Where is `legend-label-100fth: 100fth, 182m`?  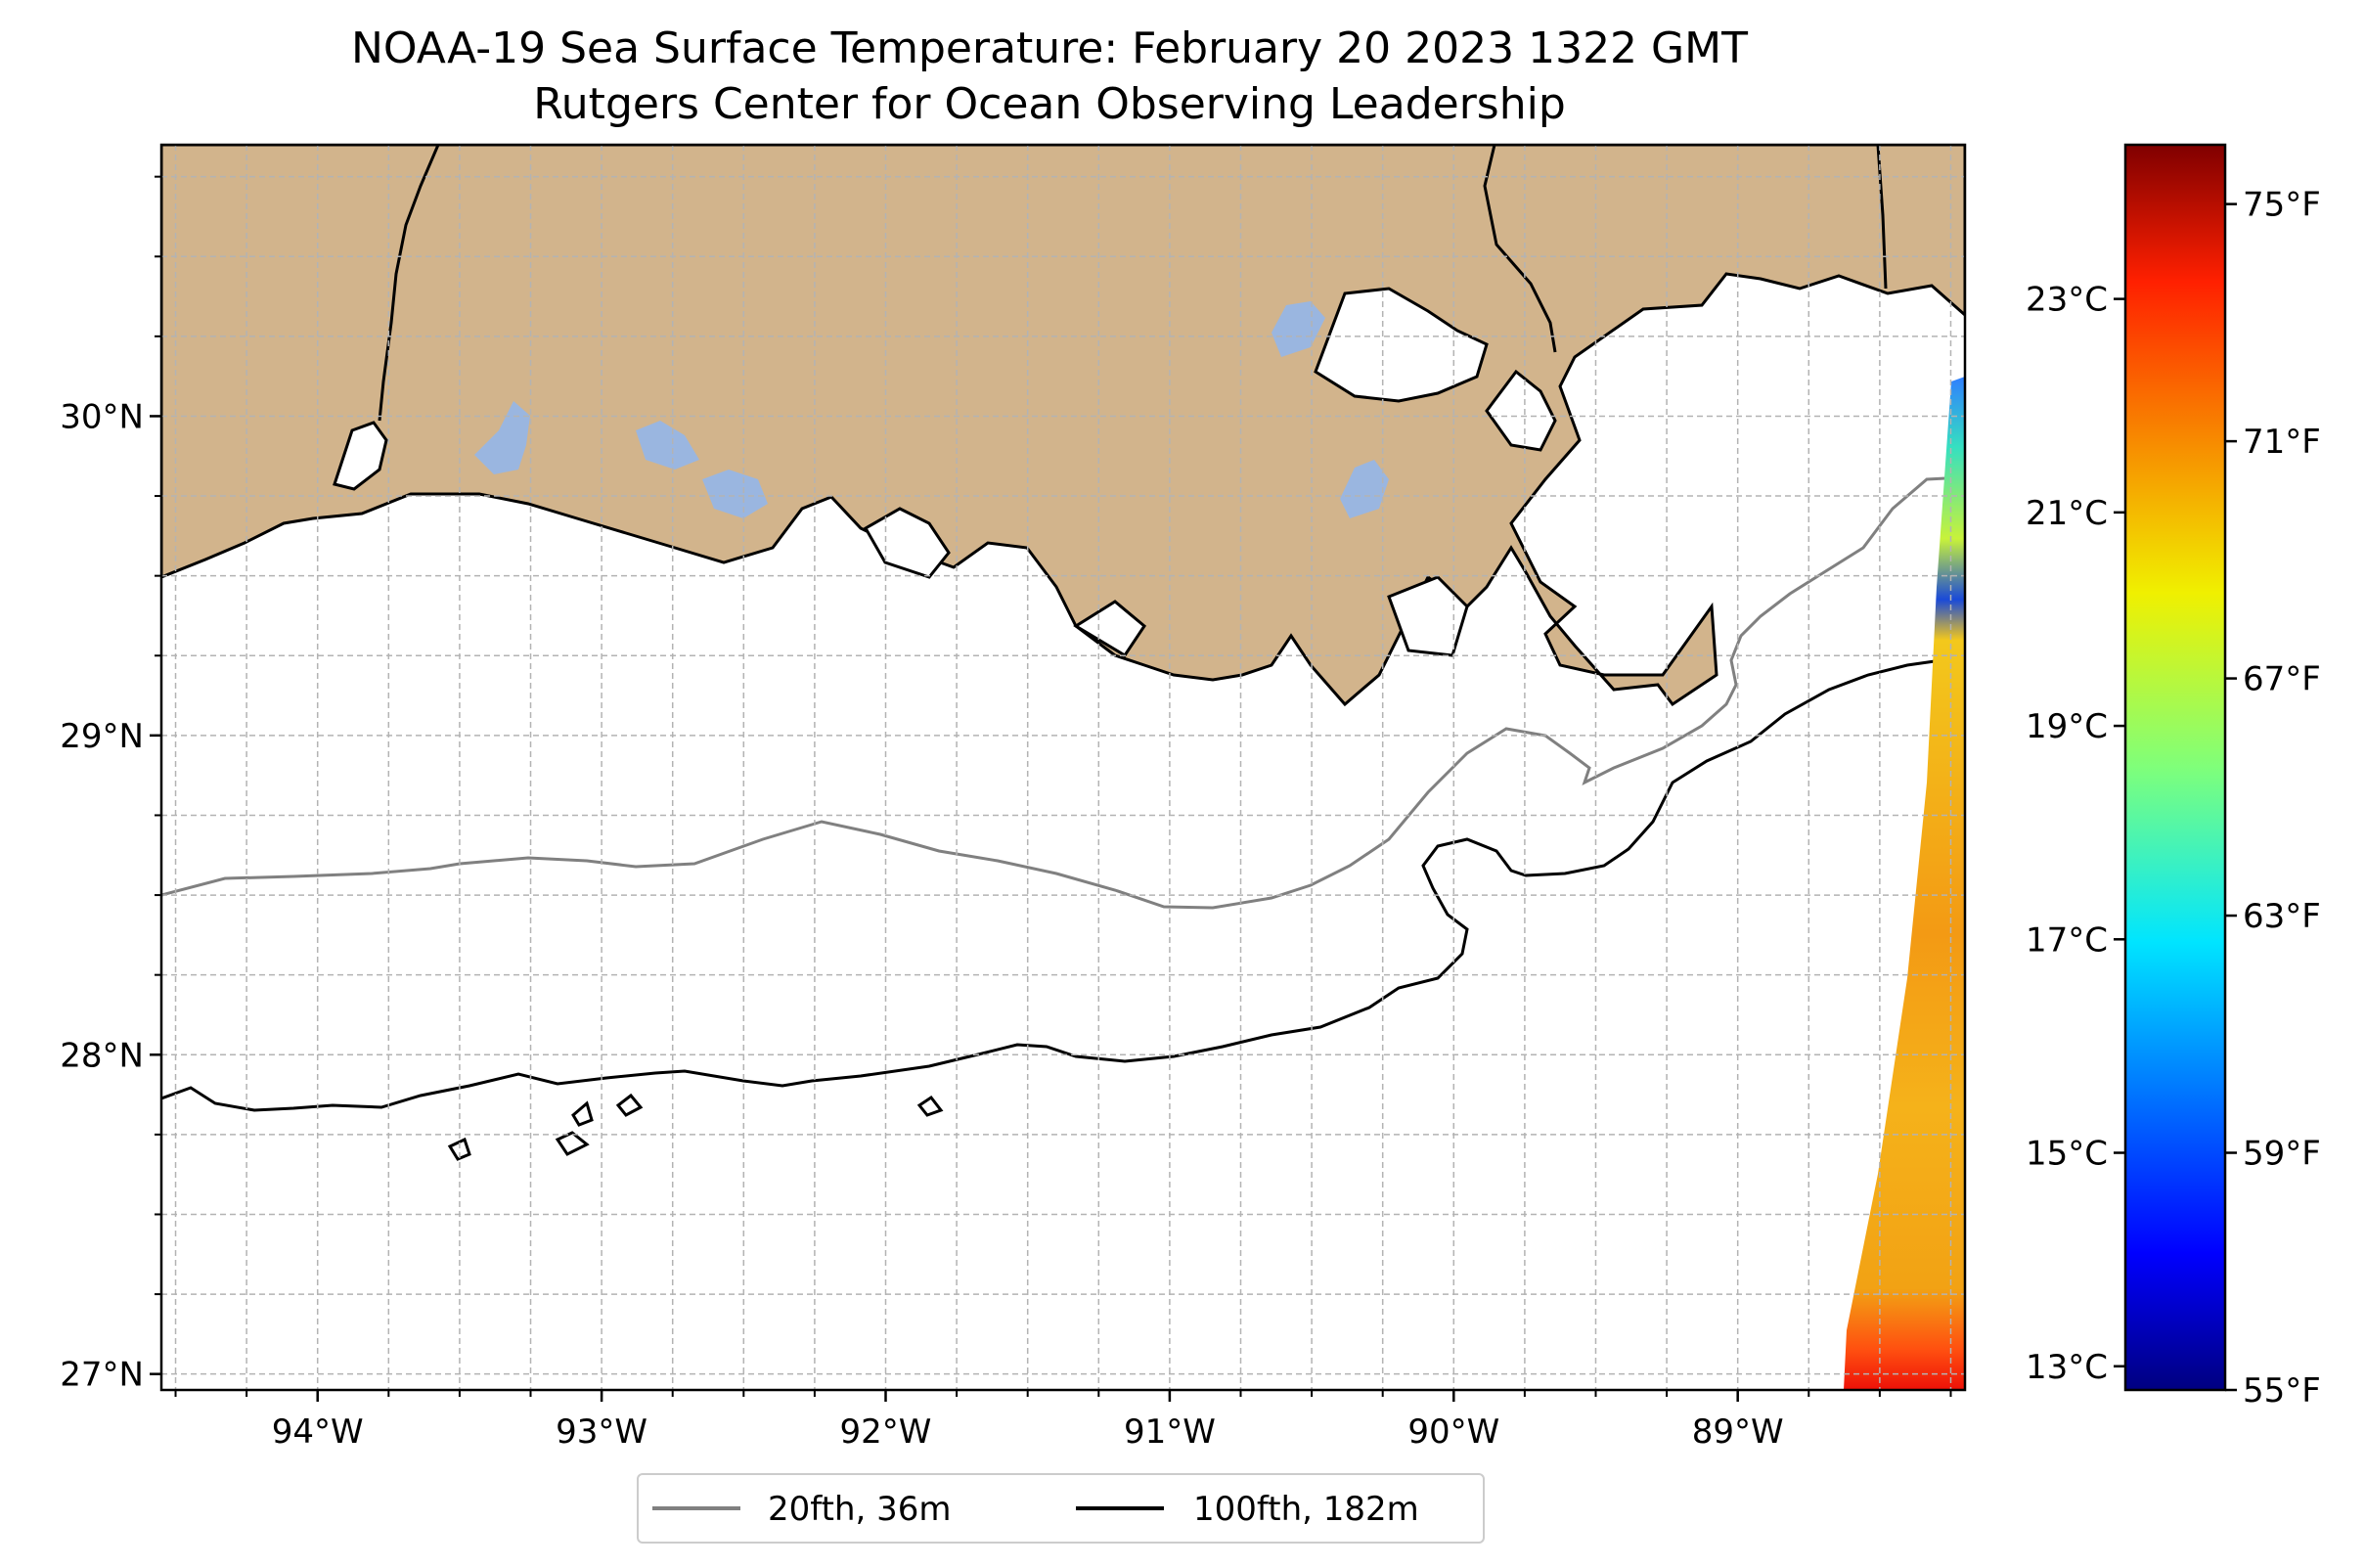 legend-label-100fth: 100fth, 182m is located at coordinates (1306, 1509).